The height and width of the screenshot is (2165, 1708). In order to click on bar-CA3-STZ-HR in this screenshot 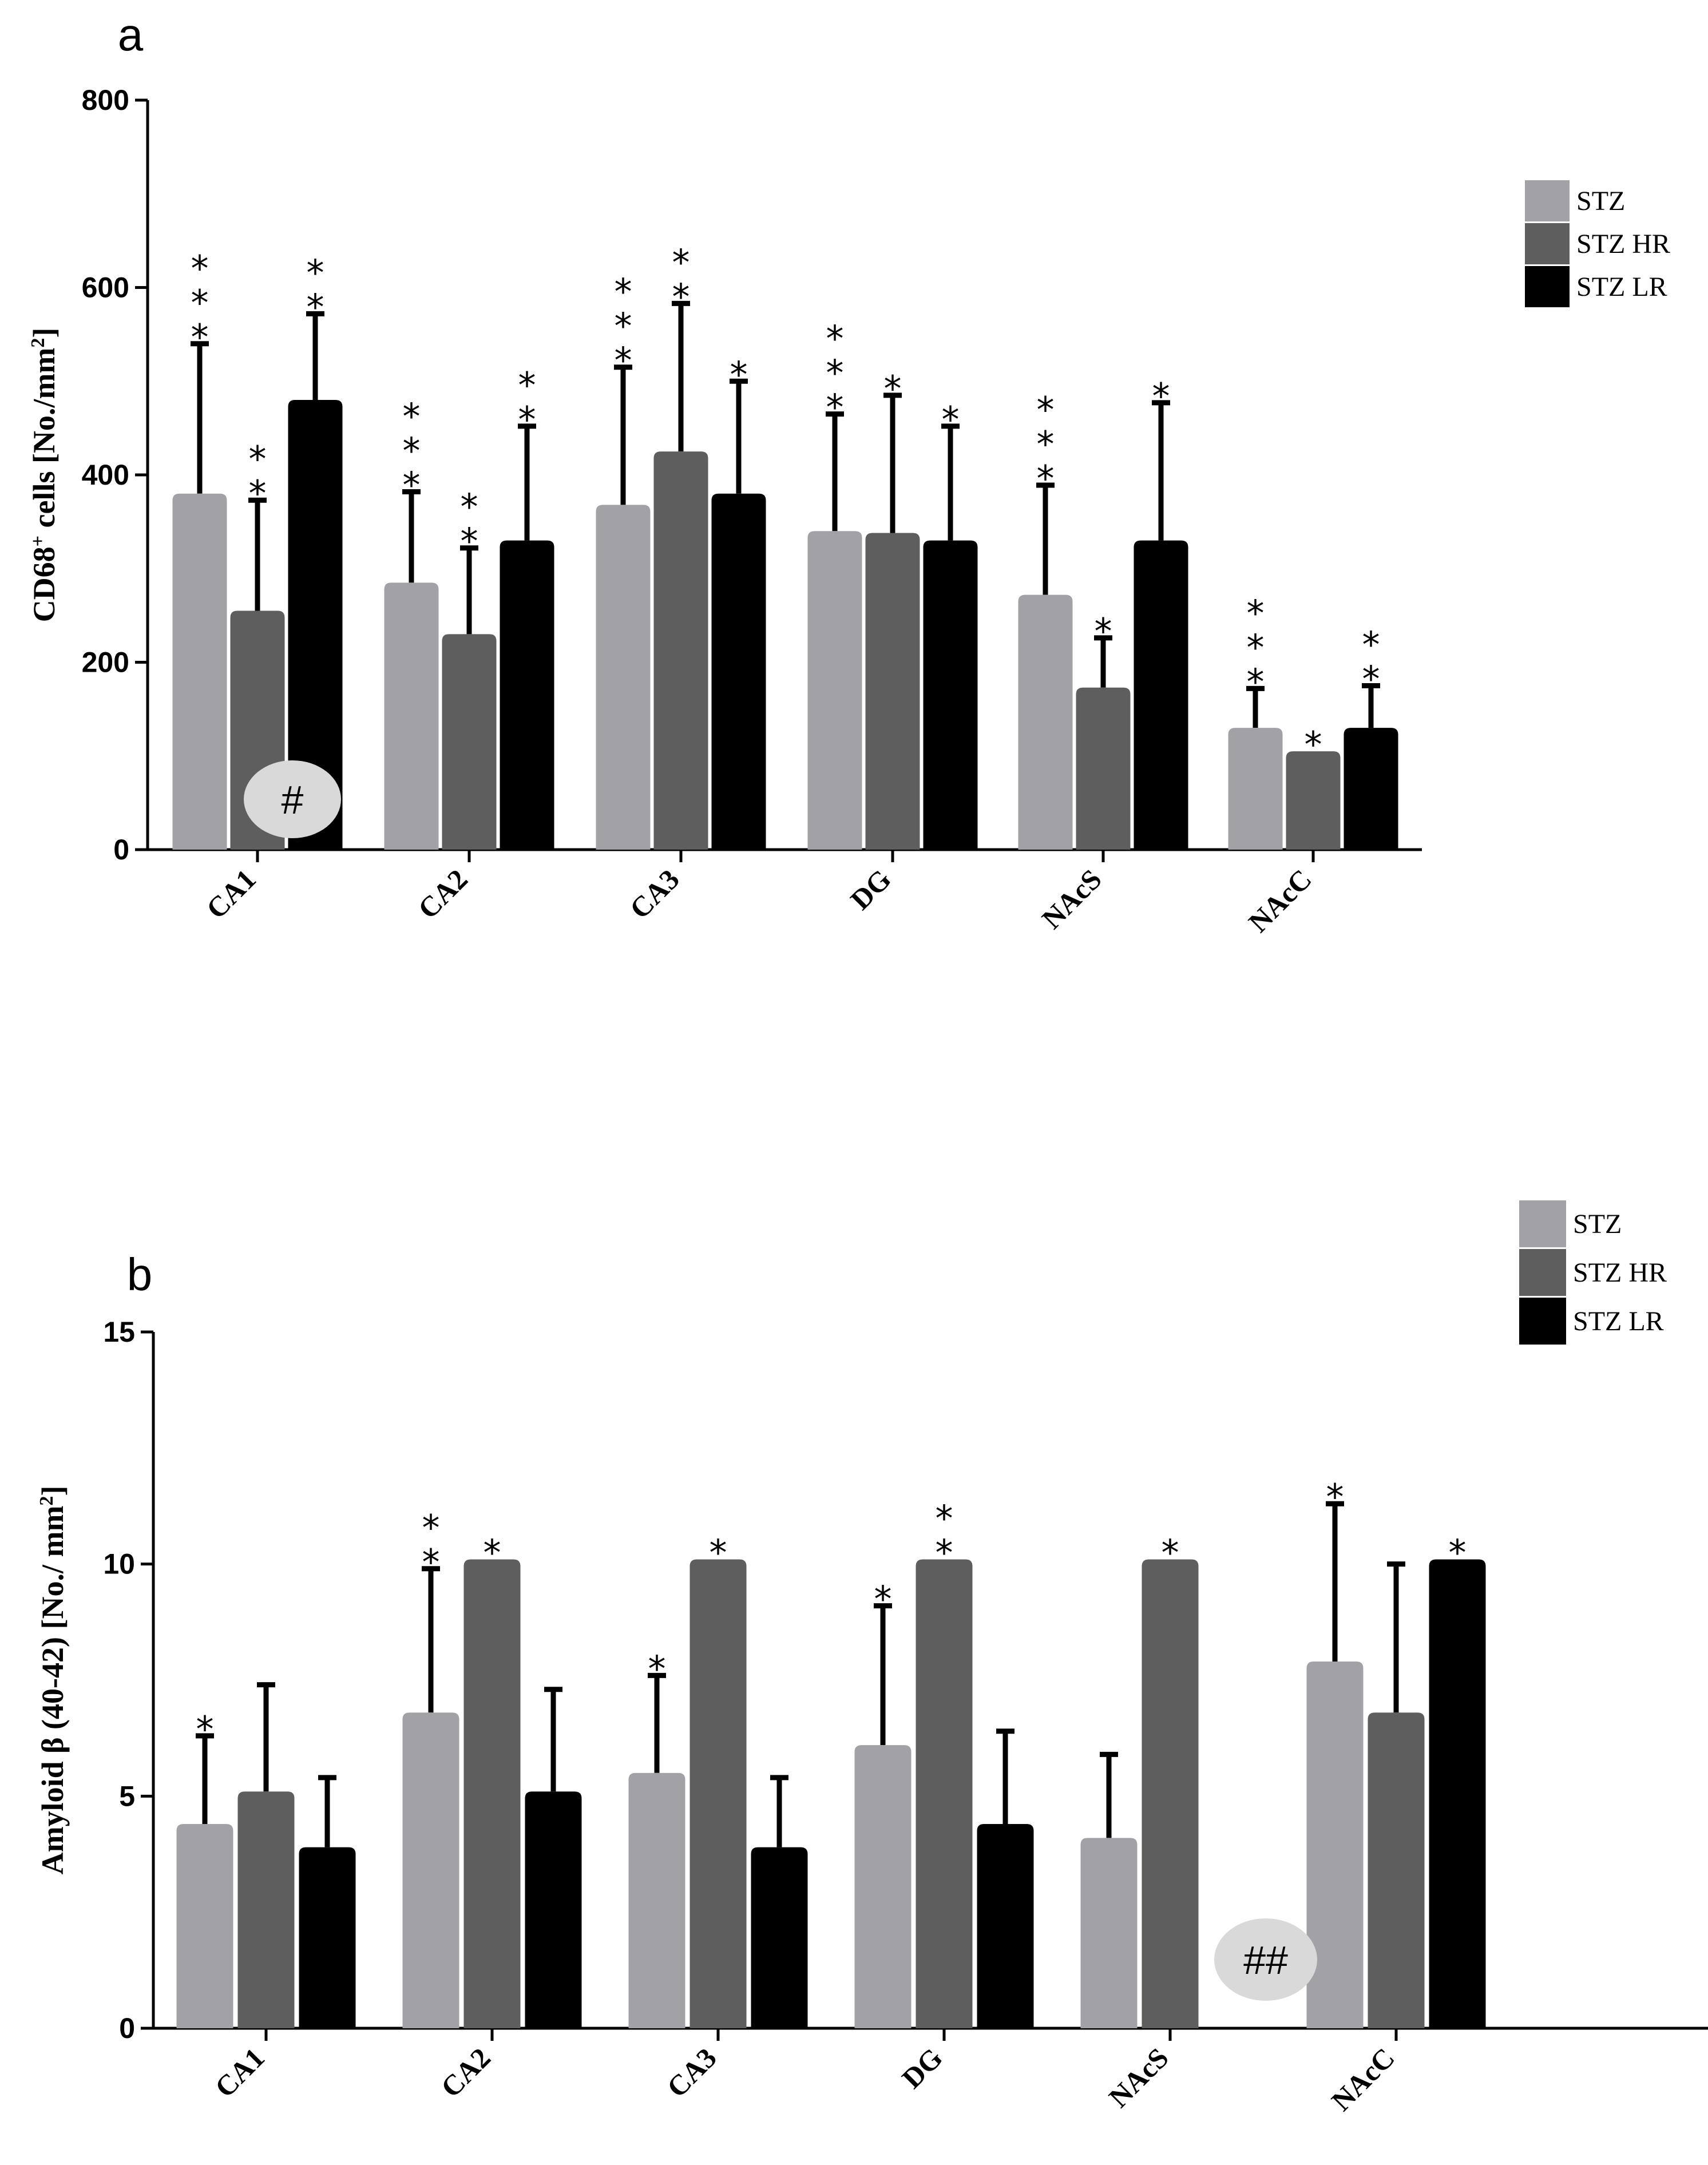, I will do `click(680, 650)`.